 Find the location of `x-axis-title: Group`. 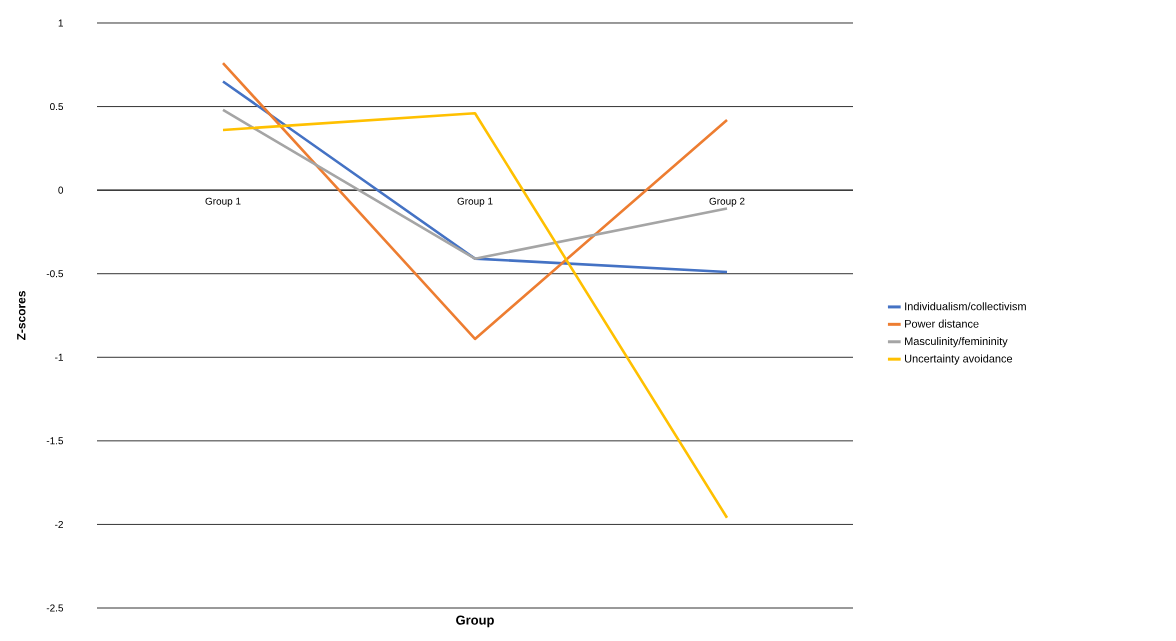

x-axis-title: Group is located at coordinates (475, 621).